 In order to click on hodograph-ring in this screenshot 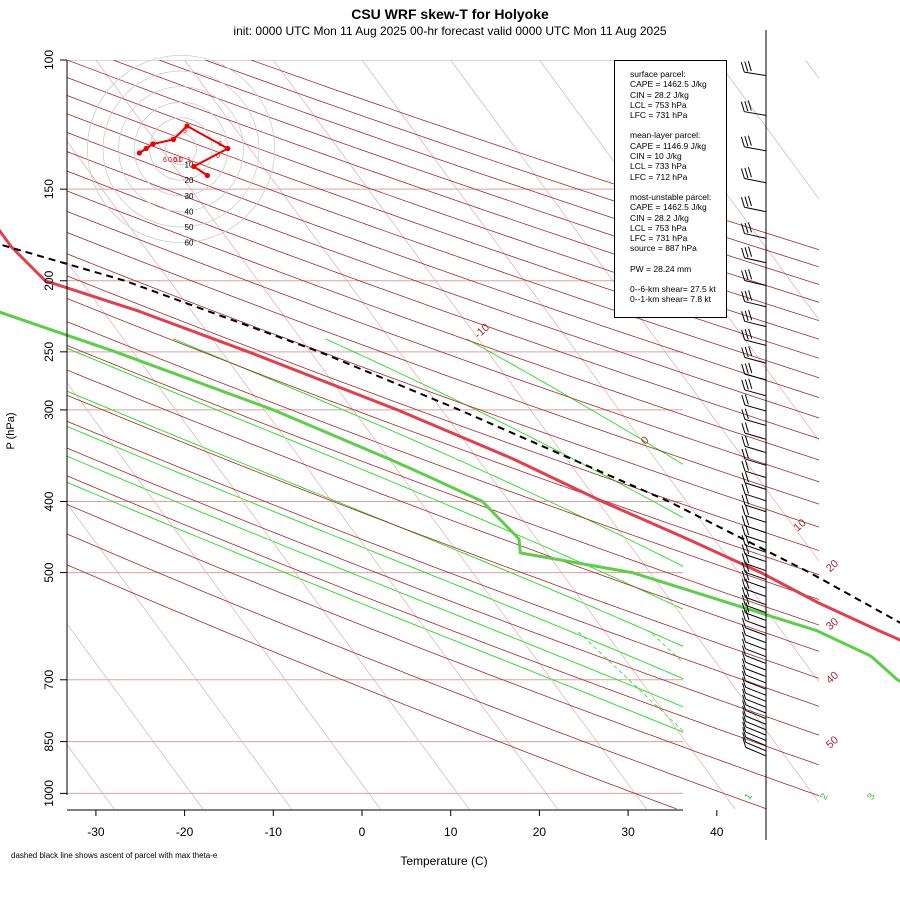, I will do `click(181, 149)`.